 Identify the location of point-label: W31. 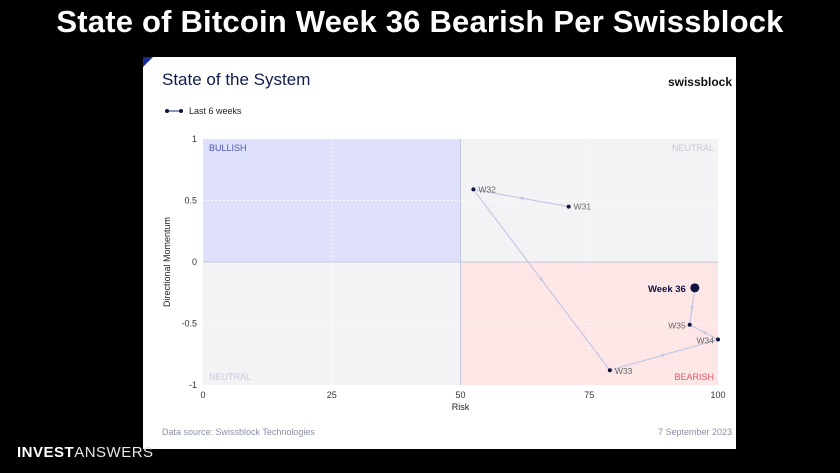
(583, 207).